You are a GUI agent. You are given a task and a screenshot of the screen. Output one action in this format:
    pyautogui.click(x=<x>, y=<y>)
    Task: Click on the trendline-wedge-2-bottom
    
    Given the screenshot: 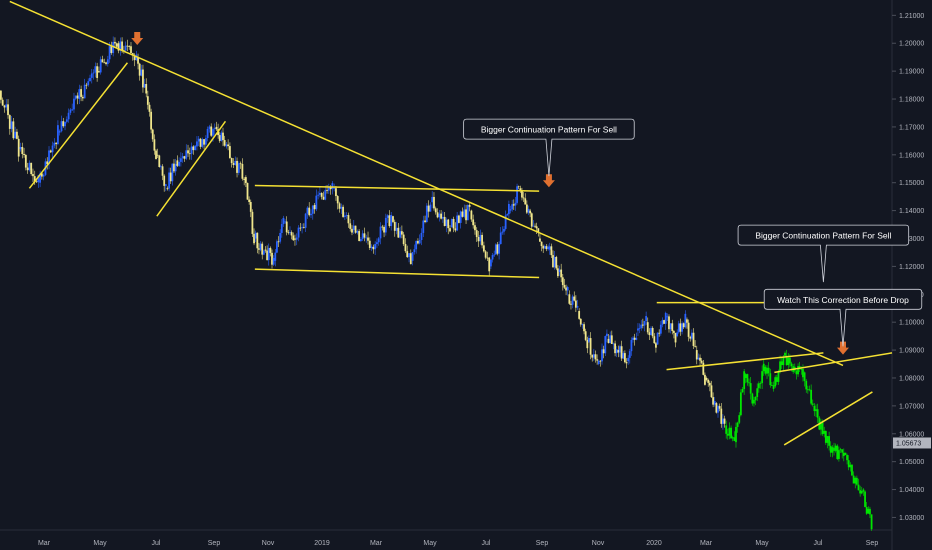 What is the action you would take?
    pyautogui.click(x=828, y=418)
    